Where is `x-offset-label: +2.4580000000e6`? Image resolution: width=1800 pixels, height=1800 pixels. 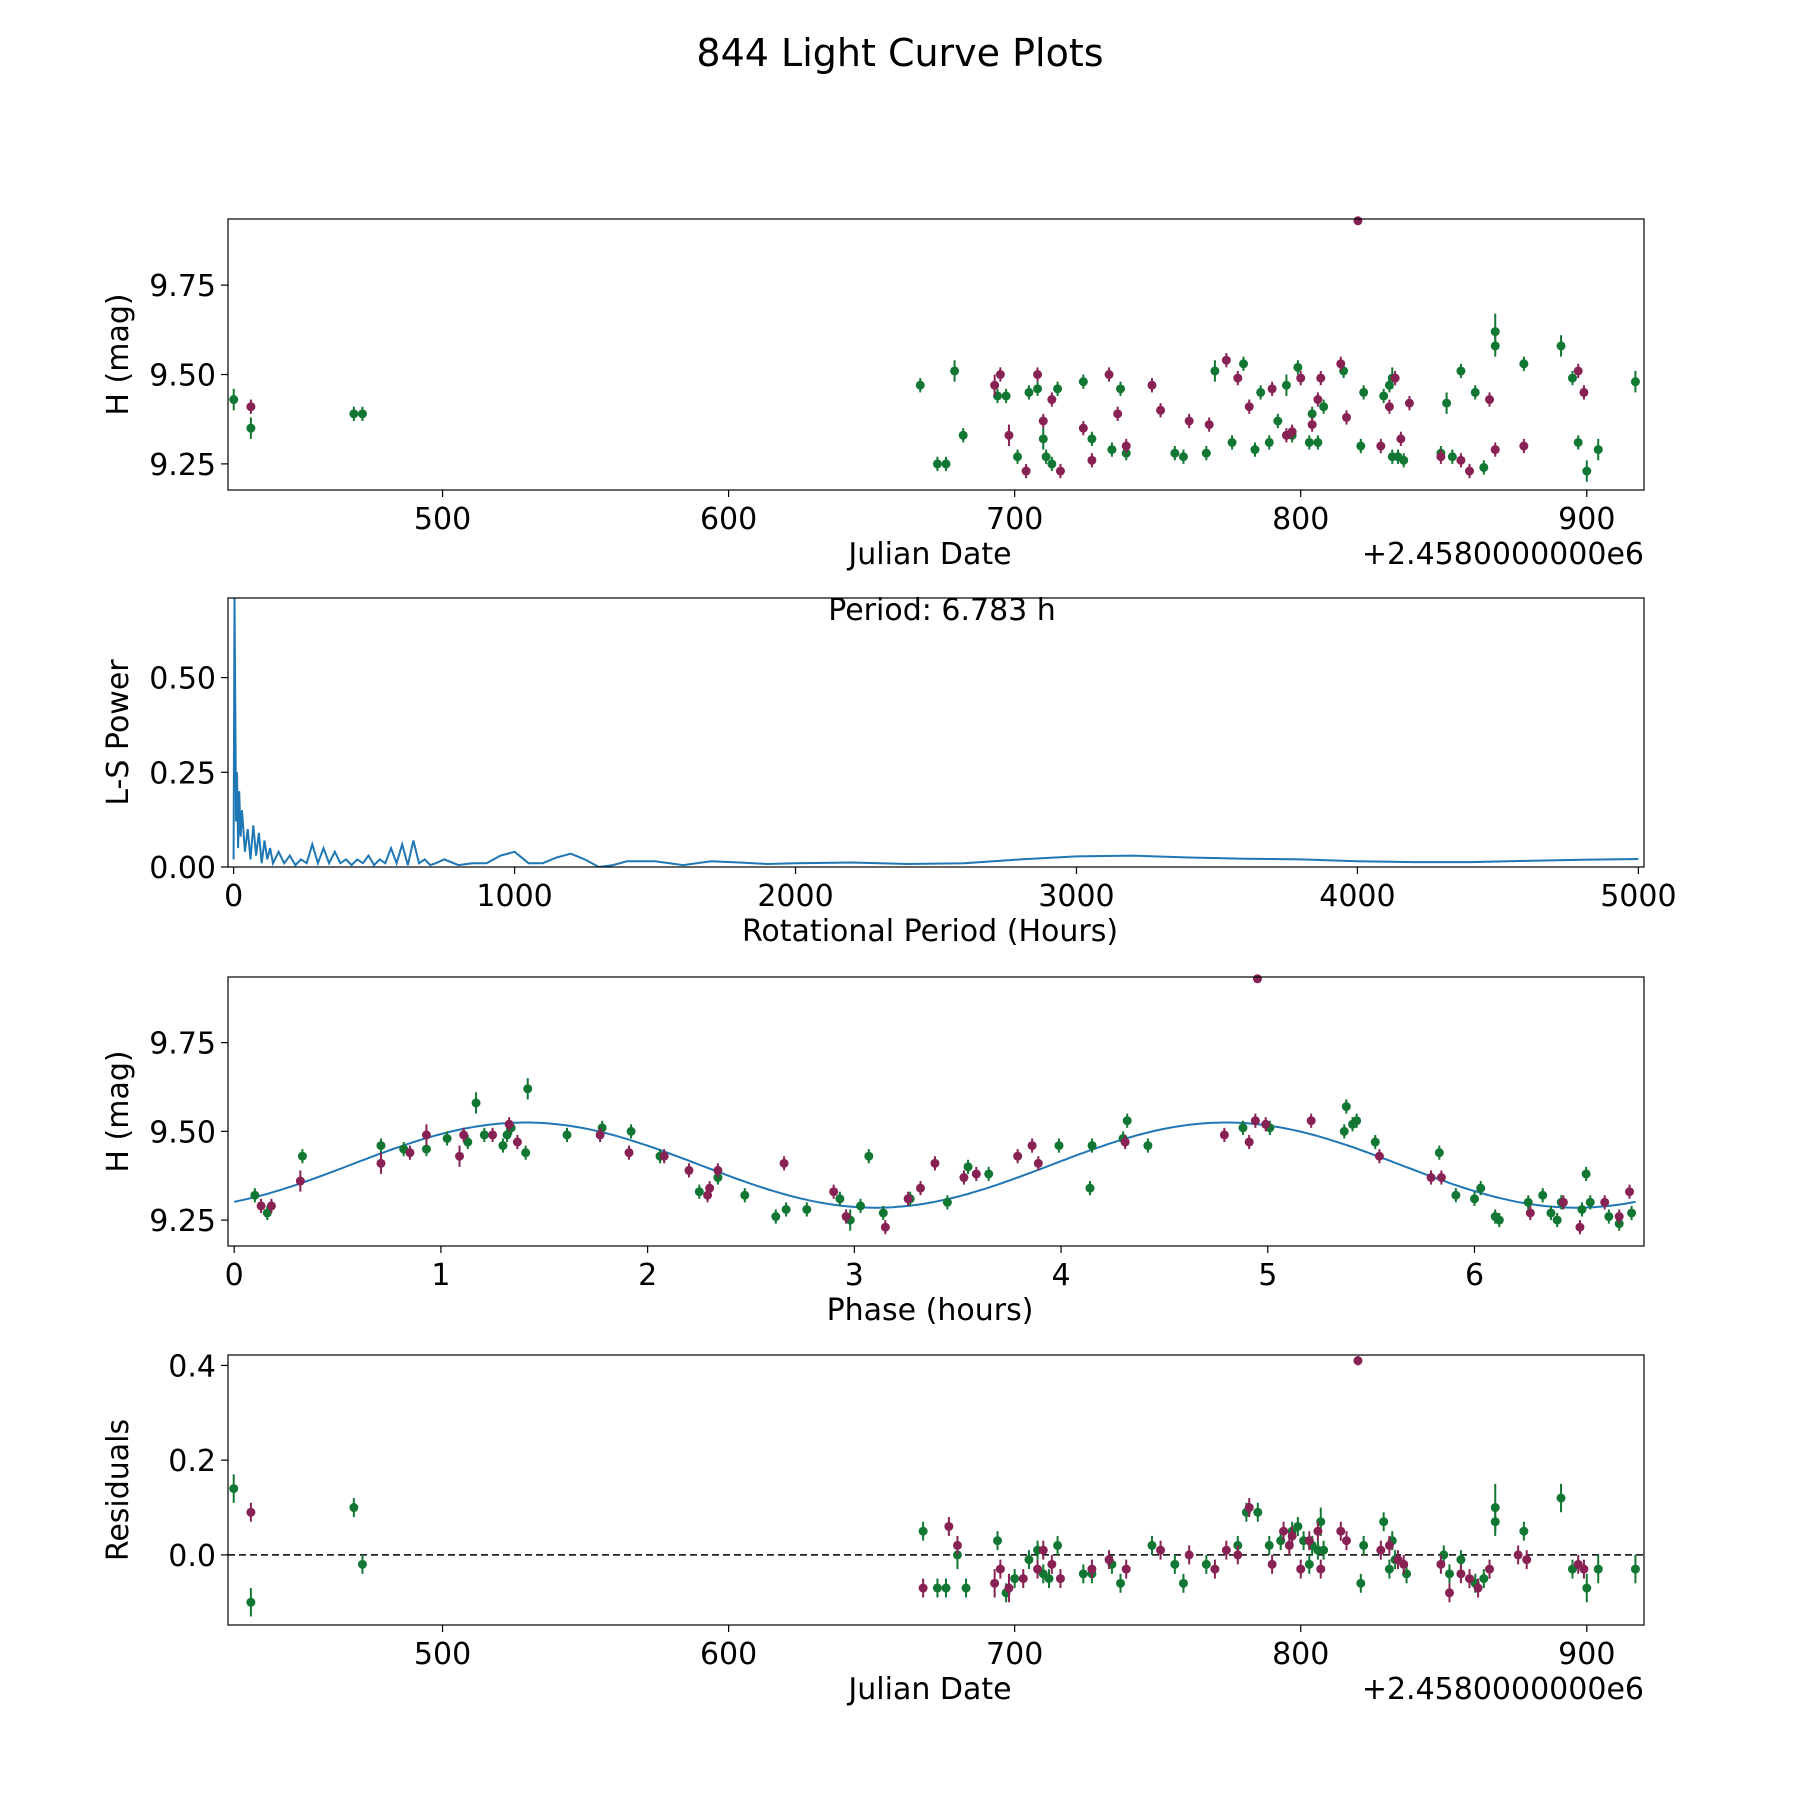
x-offset-label: +2.4580000000e6 is located at coordinates (1503, 554).